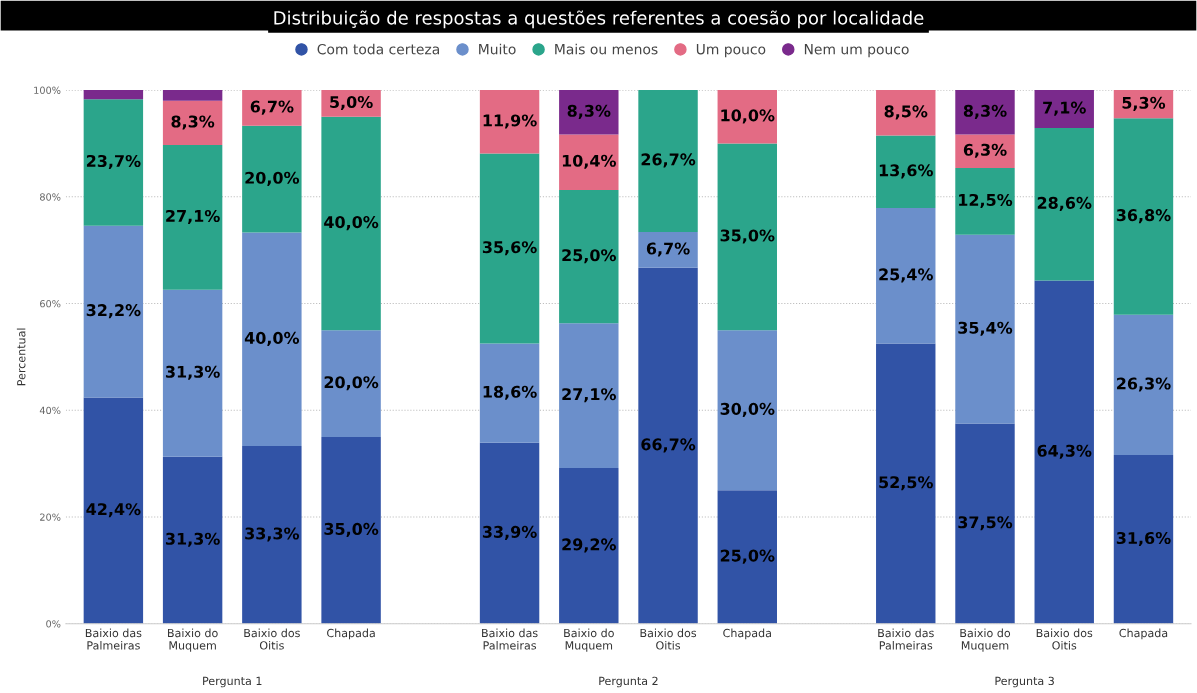  I want to click on y-tick-label: 20%, so click(50, 517).